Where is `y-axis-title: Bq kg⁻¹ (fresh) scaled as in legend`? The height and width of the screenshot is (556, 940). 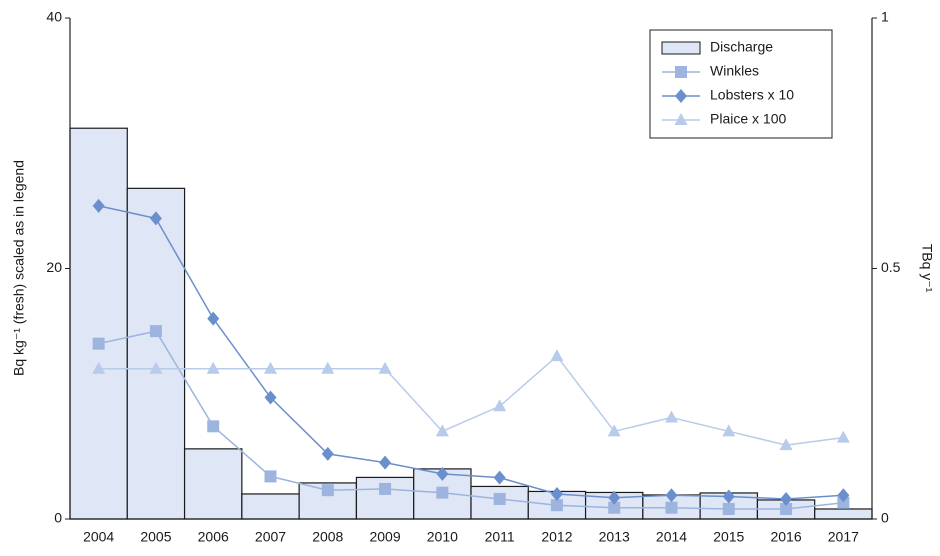
y-axis-title: Bq kg⁻¹ (fresh) scaled as in legend is located at coordinates (19, 268).